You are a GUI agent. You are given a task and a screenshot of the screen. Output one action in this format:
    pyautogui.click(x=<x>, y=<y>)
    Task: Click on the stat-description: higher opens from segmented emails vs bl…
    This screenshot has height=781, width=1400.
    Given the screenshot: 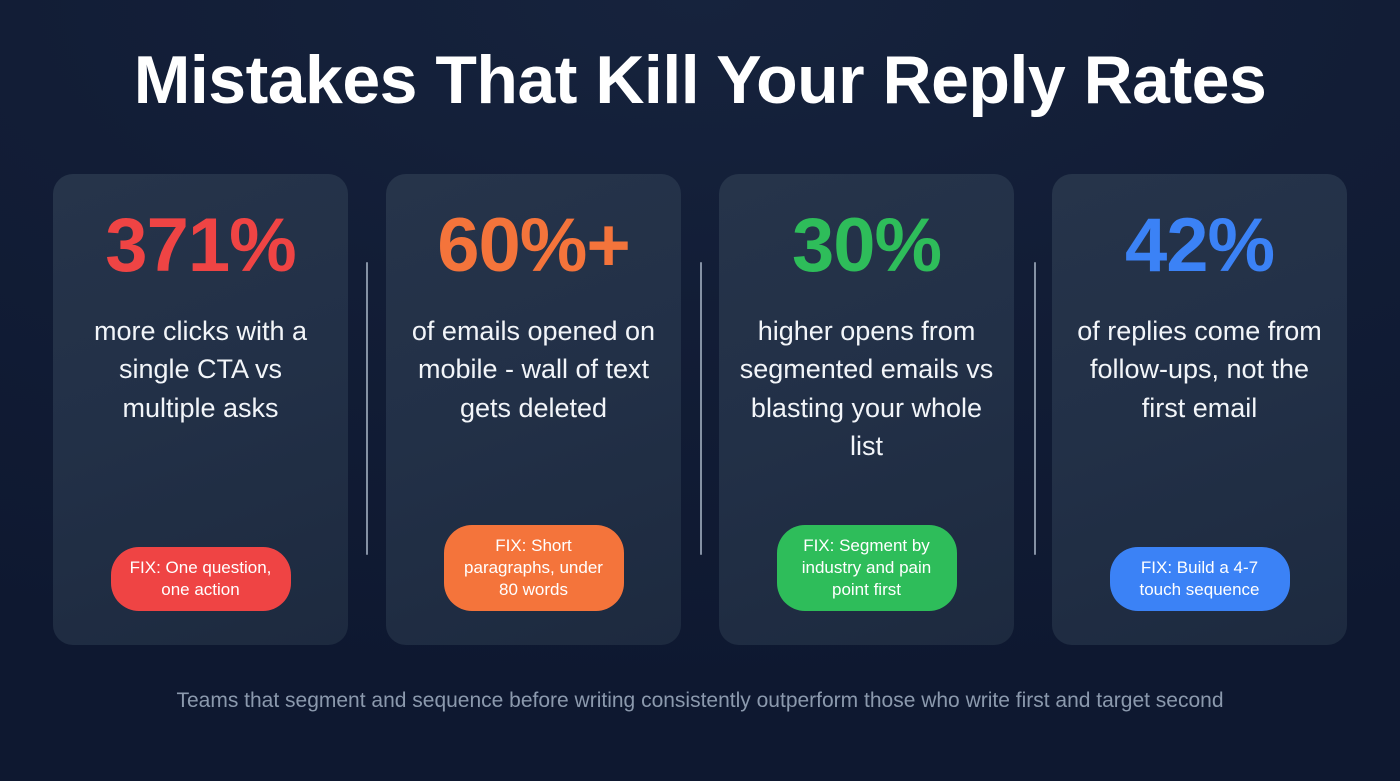 What is the action you would take?
    pyautogui.click(x=866, y=388)
    